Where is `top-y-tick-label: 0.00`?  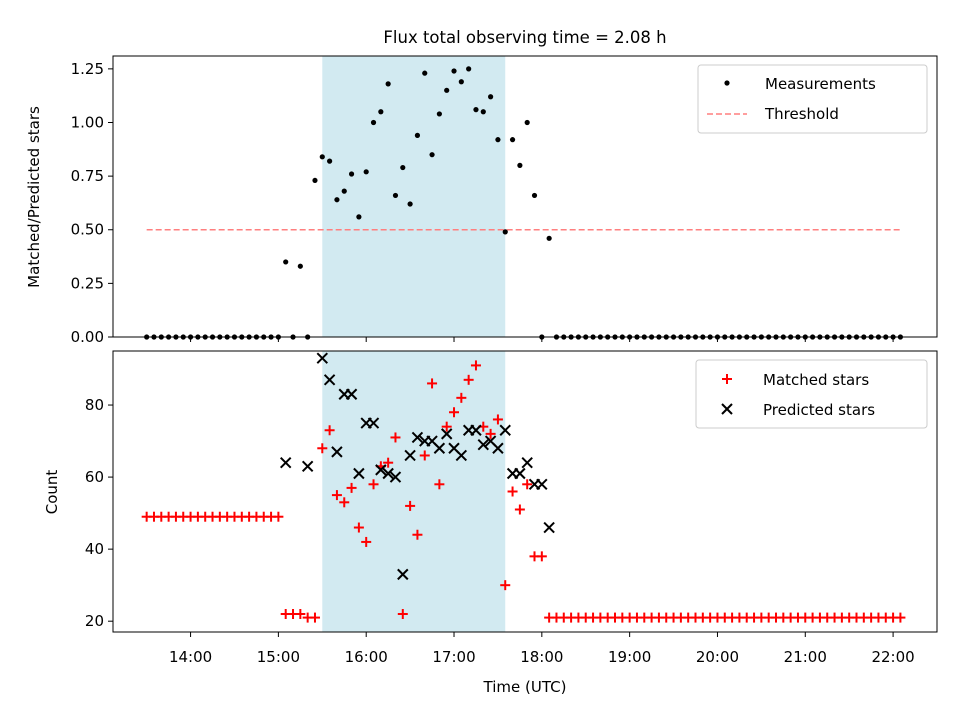
top-y-tick-label: 0.00 is located at coordinates (87, 337).